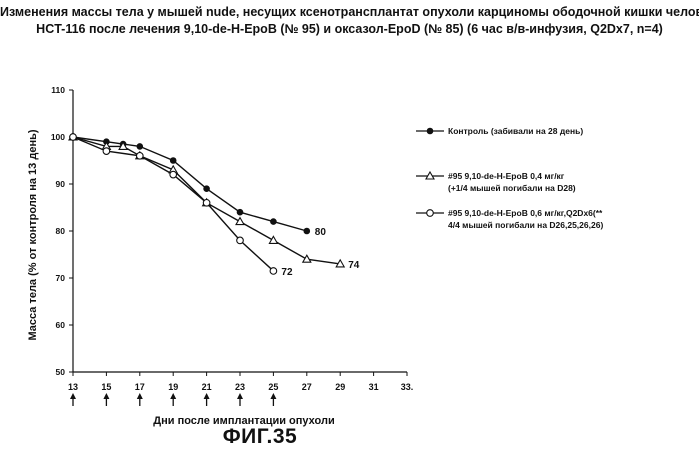 The width and height of the screenshot is (699, 462). What do you see at coordinates (33, 234) in the screenshot?
I see `y-axis-label: Масса тела (% от контроля на 13 день)` at bounding box center [33, 234].